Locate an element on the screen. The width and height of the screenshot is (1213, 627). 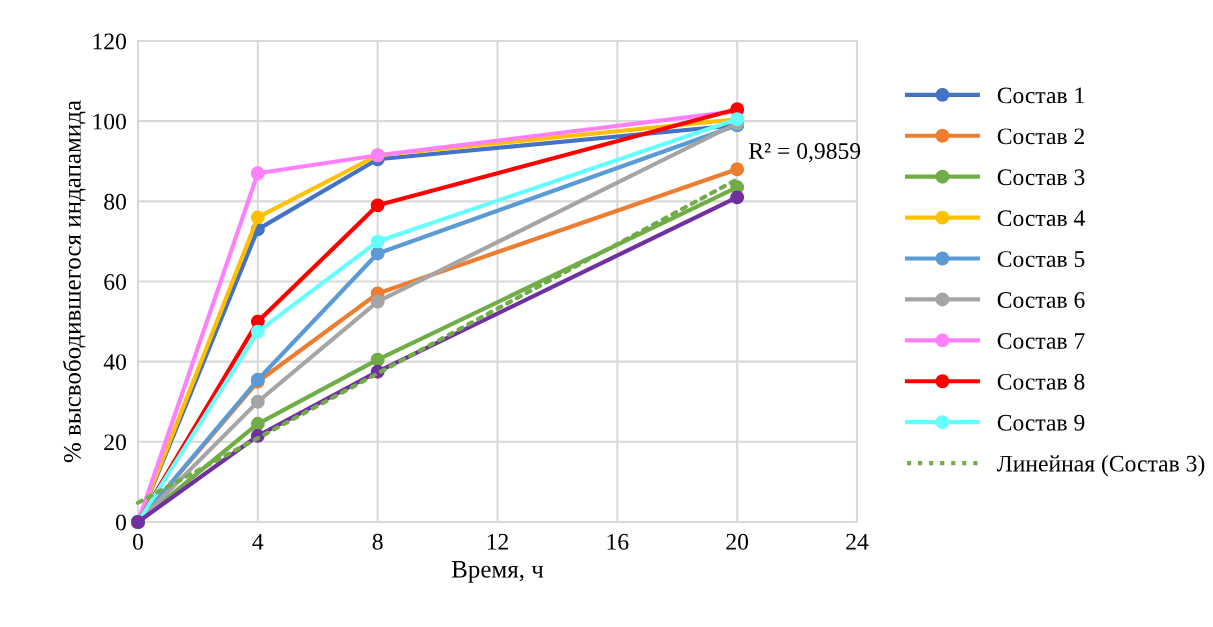
x-tick-label: 24 is located at coordinates (857, 541).